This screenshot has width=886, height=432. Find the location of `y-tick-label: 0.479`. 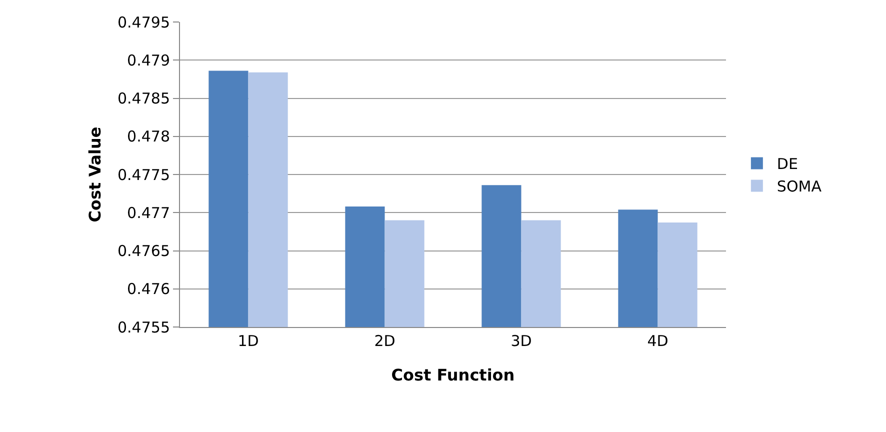

y-tick-label: 0.479 is located at coordinates (148, 60).